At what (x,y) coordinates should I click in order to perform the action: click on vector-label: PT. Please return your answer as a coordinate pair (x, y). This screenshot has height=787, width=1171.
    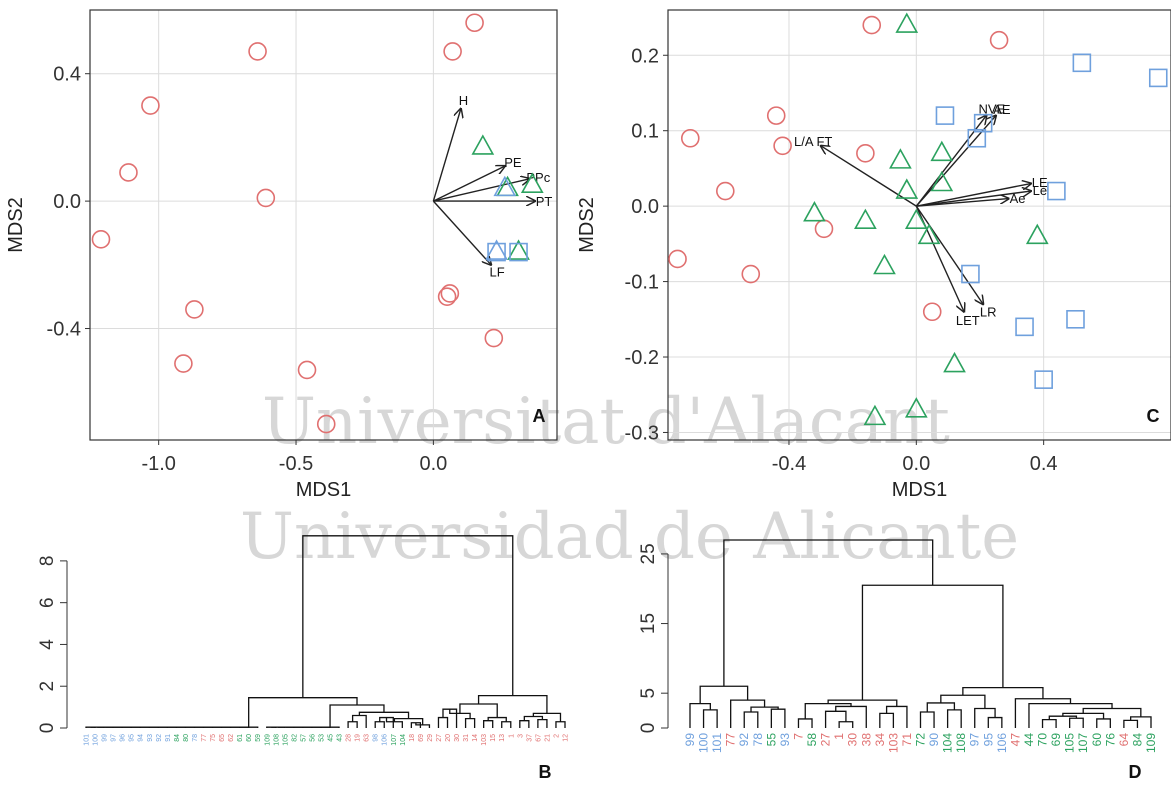
    Looking at the image, I should click on (544, 201).